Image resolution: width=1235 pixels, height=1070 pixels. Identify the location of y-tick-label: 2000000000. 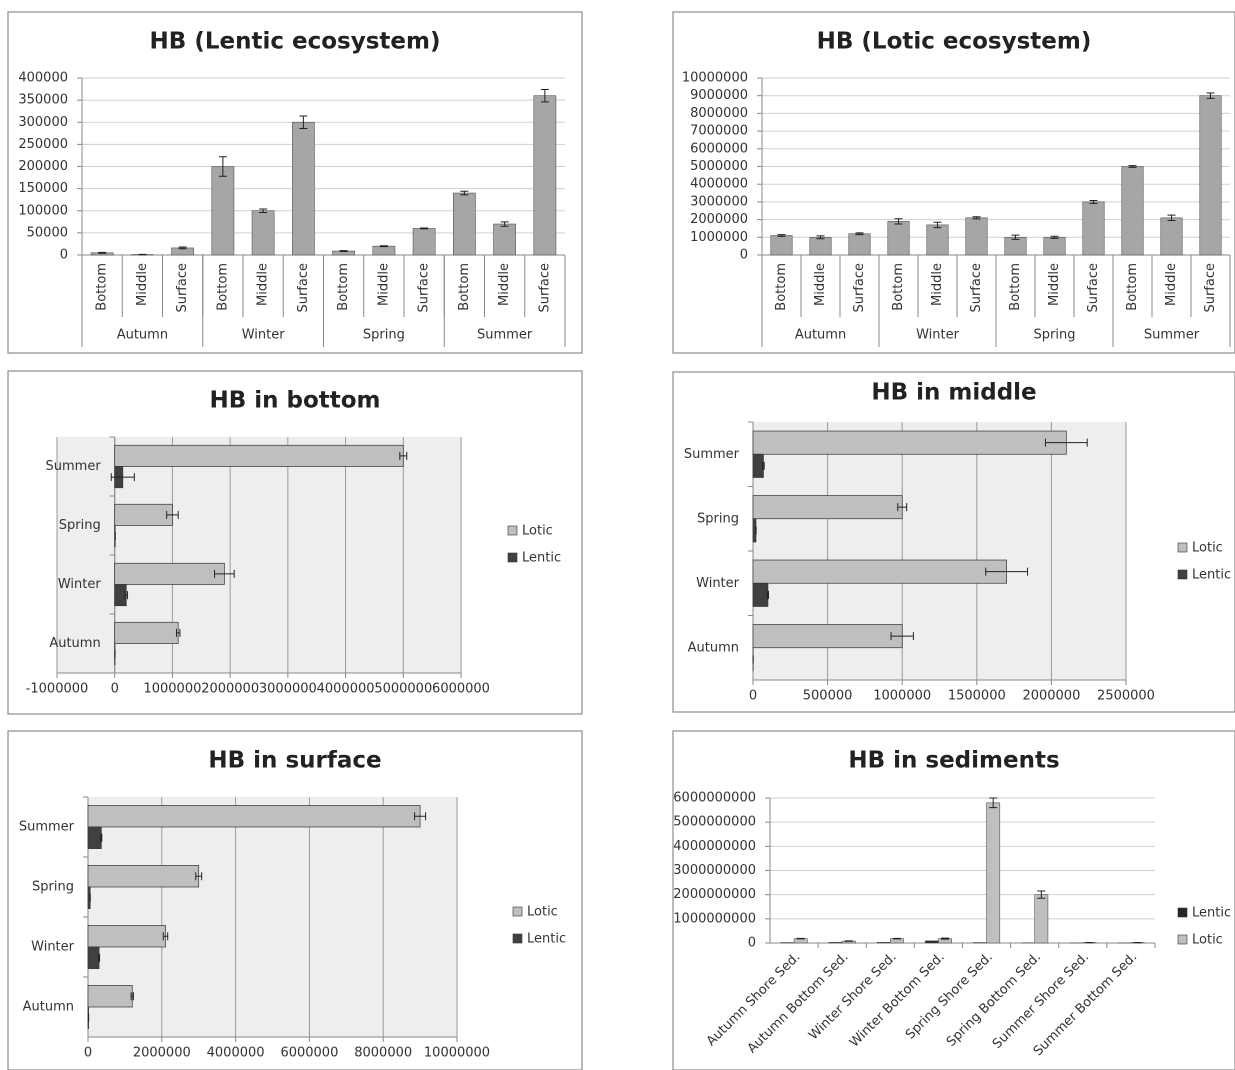
(714, 894).